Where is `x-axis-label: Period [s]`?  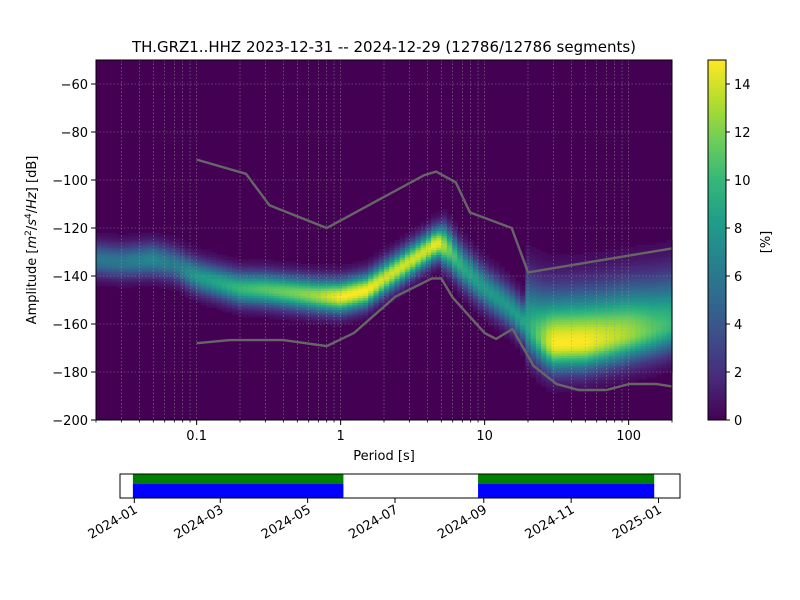
x-axis-label: Period [s] is located at coordinates (384, 456).